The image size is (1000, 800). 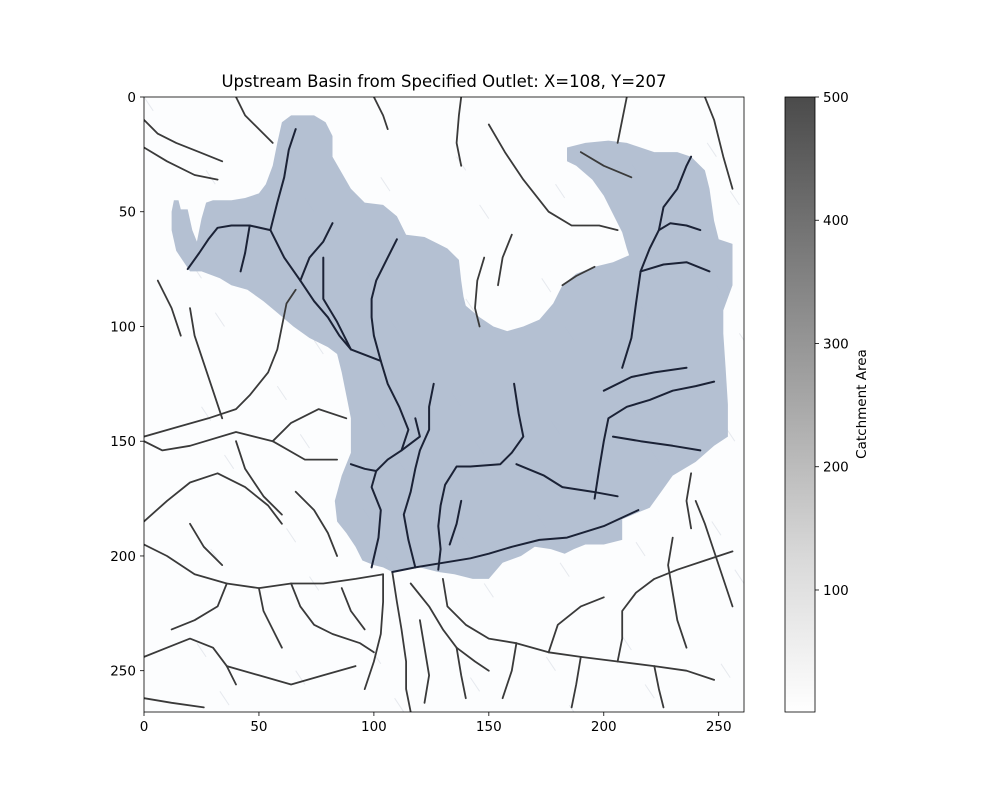 What do you see at coordinates (836, 221) in the screenshot?
I see `colorbar-tick-label: 400` at bounding box center [836, 221].